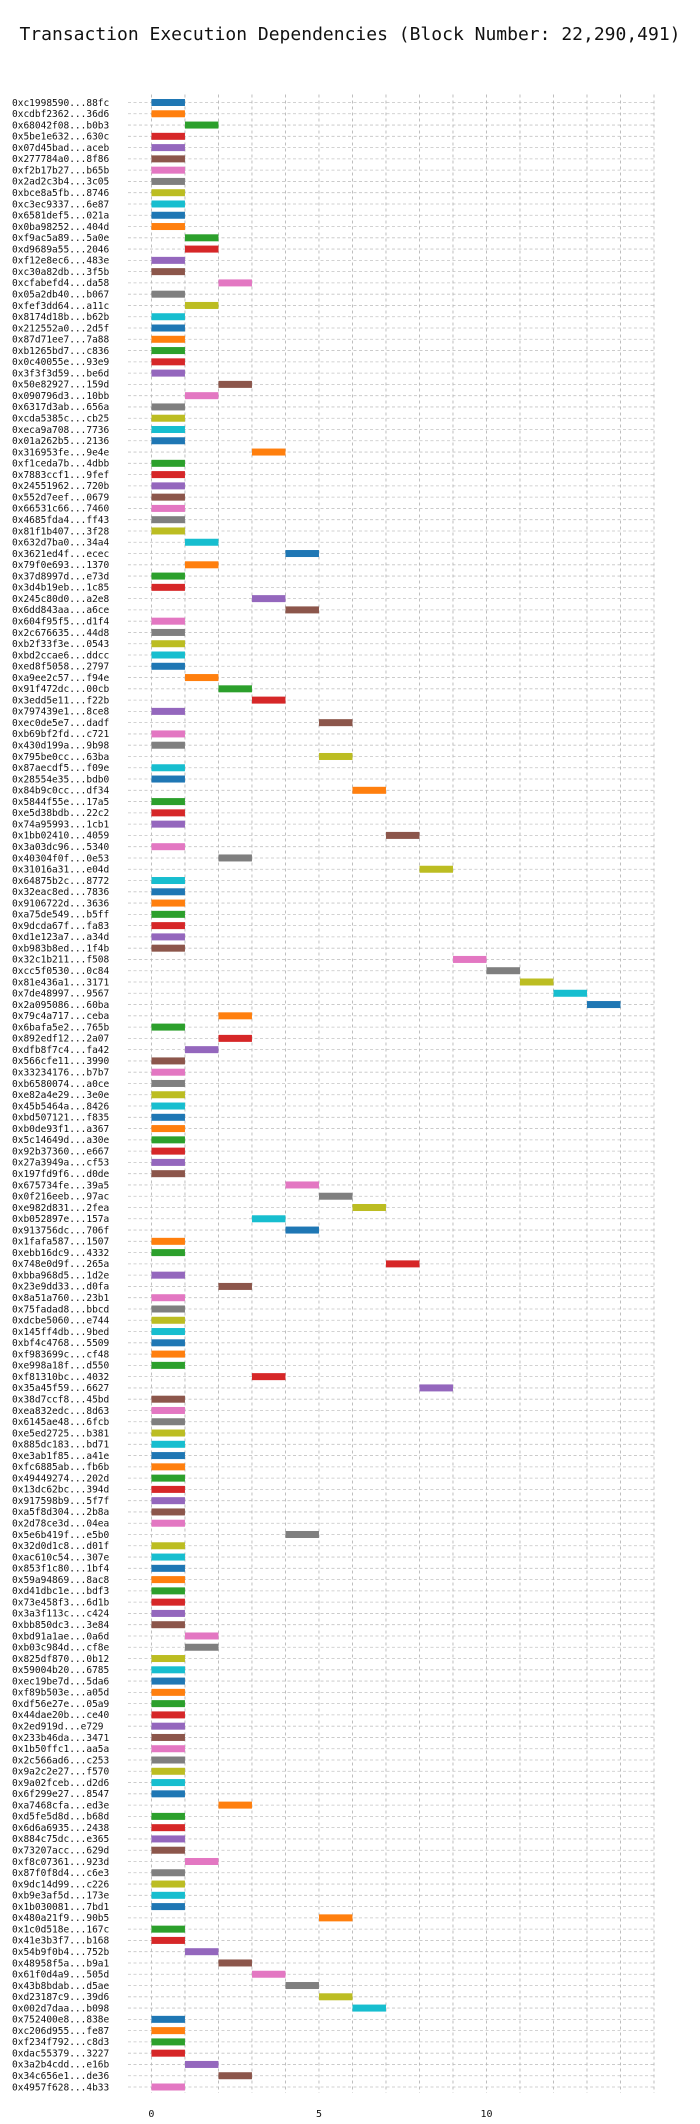 The height and width of the screenshot is (2124, 700). Describe the element at coordinates (58, 1726) in the screenshot. I see `transaction-label: 0x2ed919d...e729` at that location.